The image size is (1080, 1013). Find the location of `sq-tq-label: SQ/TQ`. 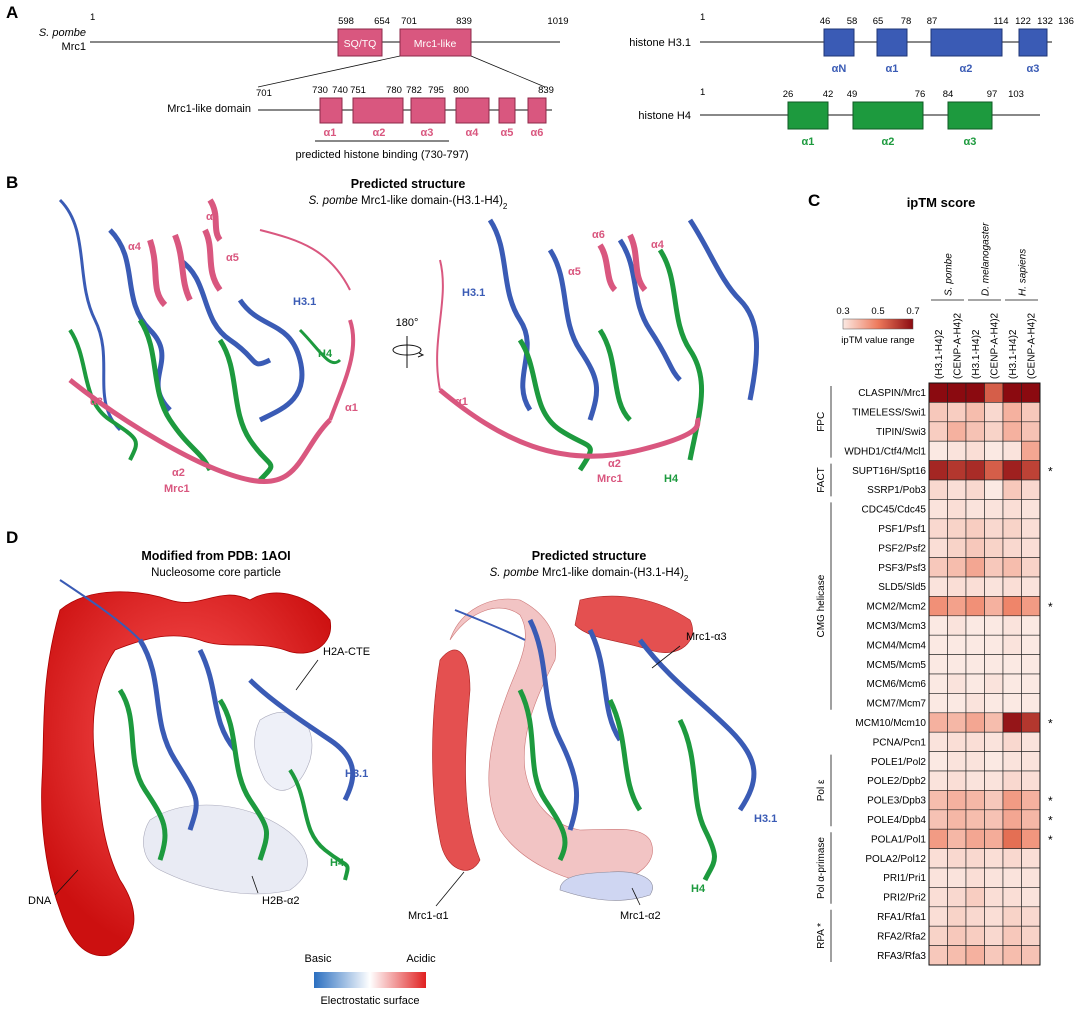

sq-tq-label: SQ/TQ is located at coordinates (360, 44).